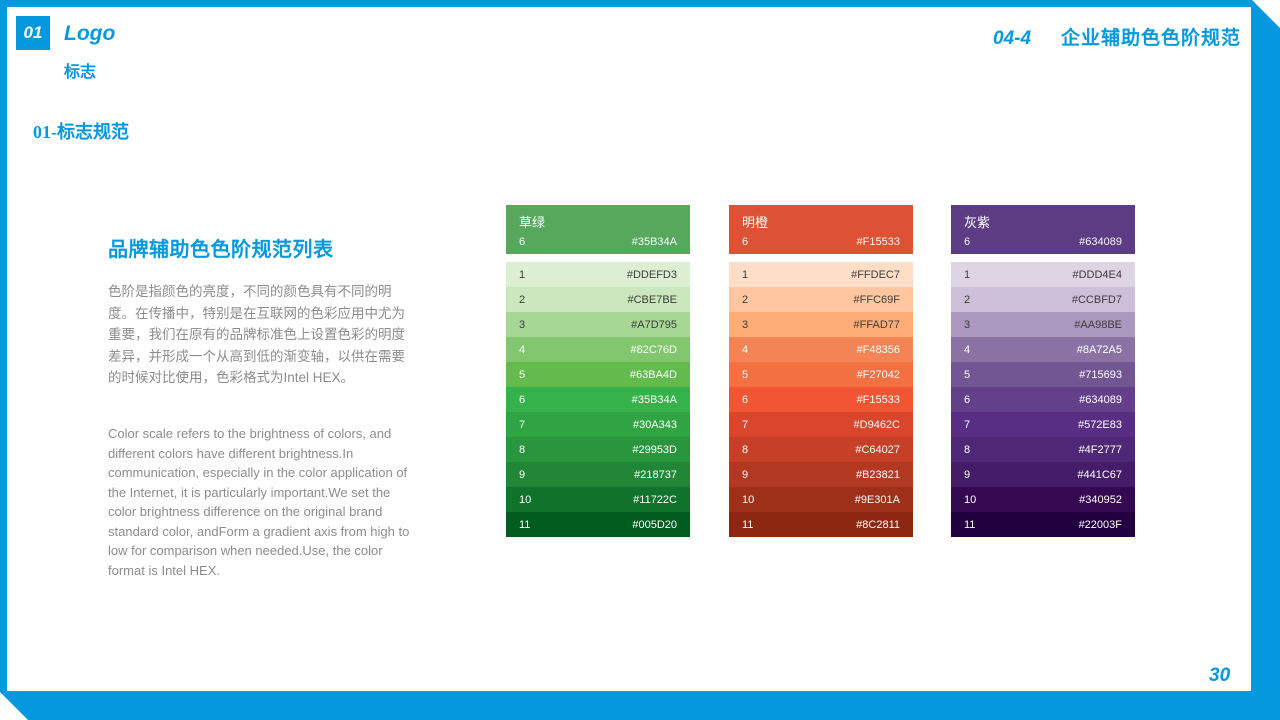 This screenshot has width=1280, height=720. I want to click on palette-swatch: 1 #DDD4E4, so click(1043, 274).